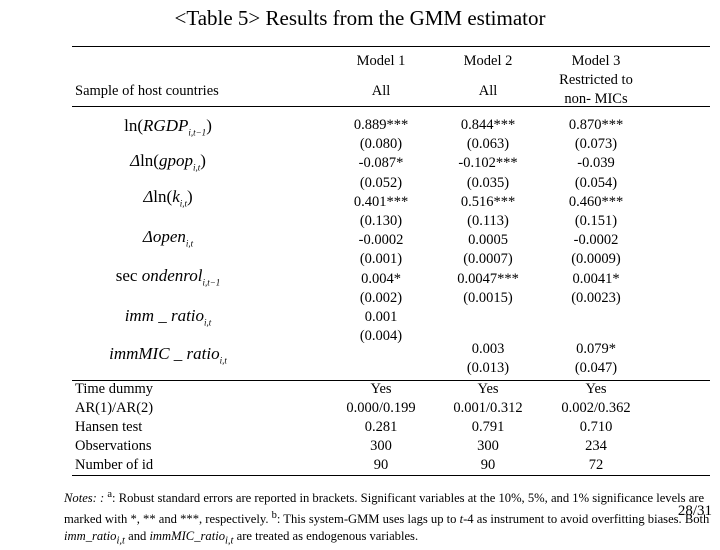 The height and width of the screenshot is (550, 720). What do you see at coordinates (381, 91) in the screenshot?
I see `sample-model-1: All` at bounding box center [381, 91].